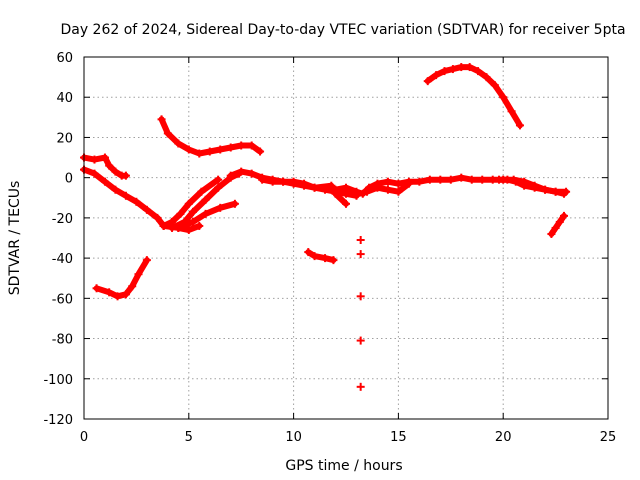  Describe the element at coordinates (64, 58) in the screenshot. I see `y-tick-label: 60` at that location.